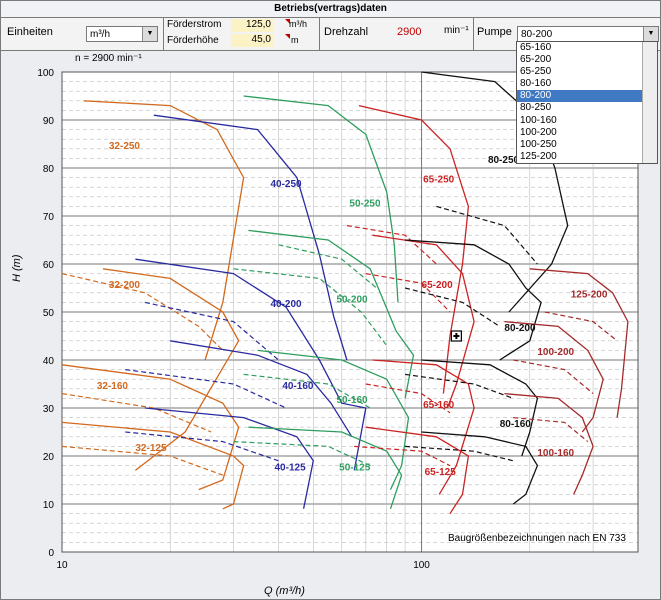 This screenshot has height=600, width=661. Describe the element at coordinates (589, 295) in the screenshot. I see `curve-label-125-200: 125-200` at that location.